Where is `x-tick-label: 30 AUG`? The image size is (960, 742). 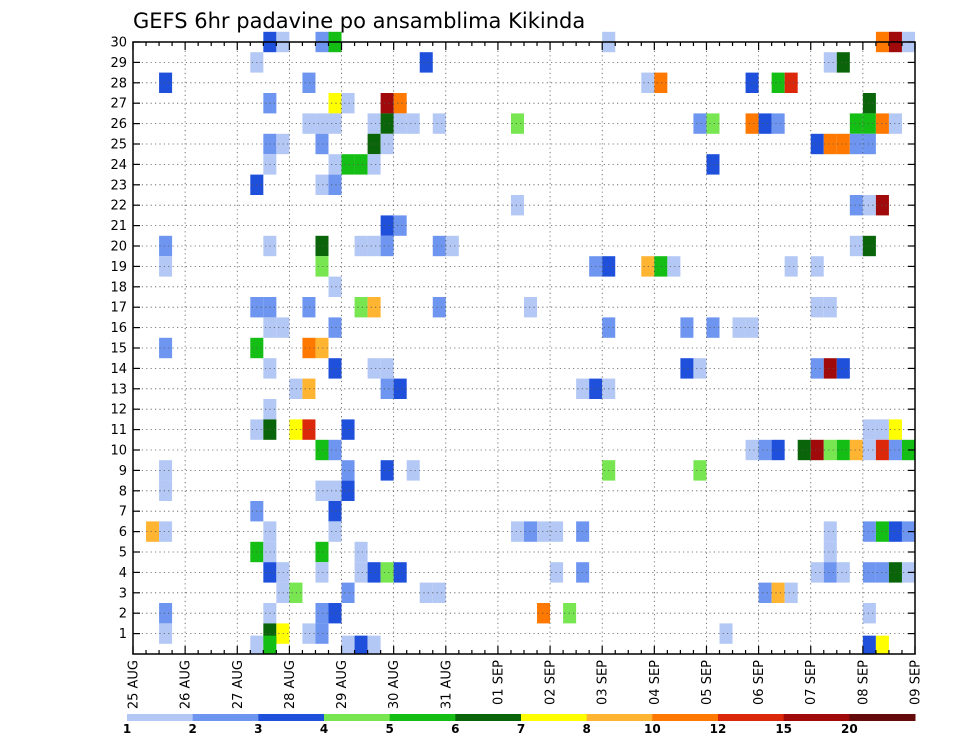
x-tick-label: 30 AUG is located at coordinates (394, 684).